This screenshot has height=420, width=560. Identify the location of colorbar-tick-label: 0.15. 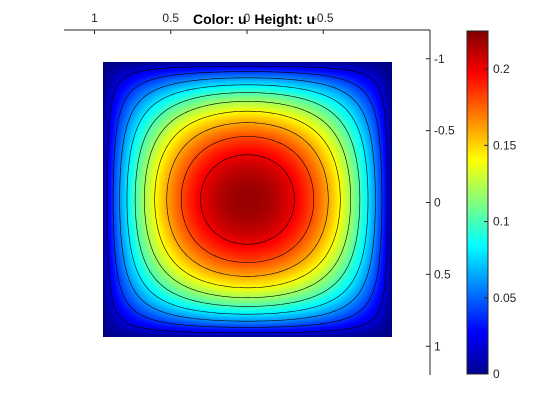
(505, 145).